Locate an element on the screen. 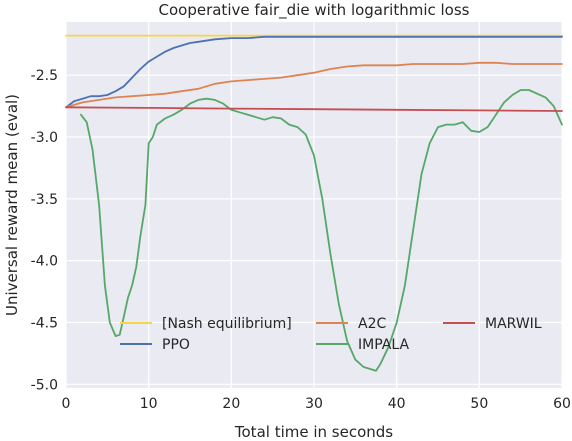  x-tick-label: 30 is located at coordinates (314, 404).